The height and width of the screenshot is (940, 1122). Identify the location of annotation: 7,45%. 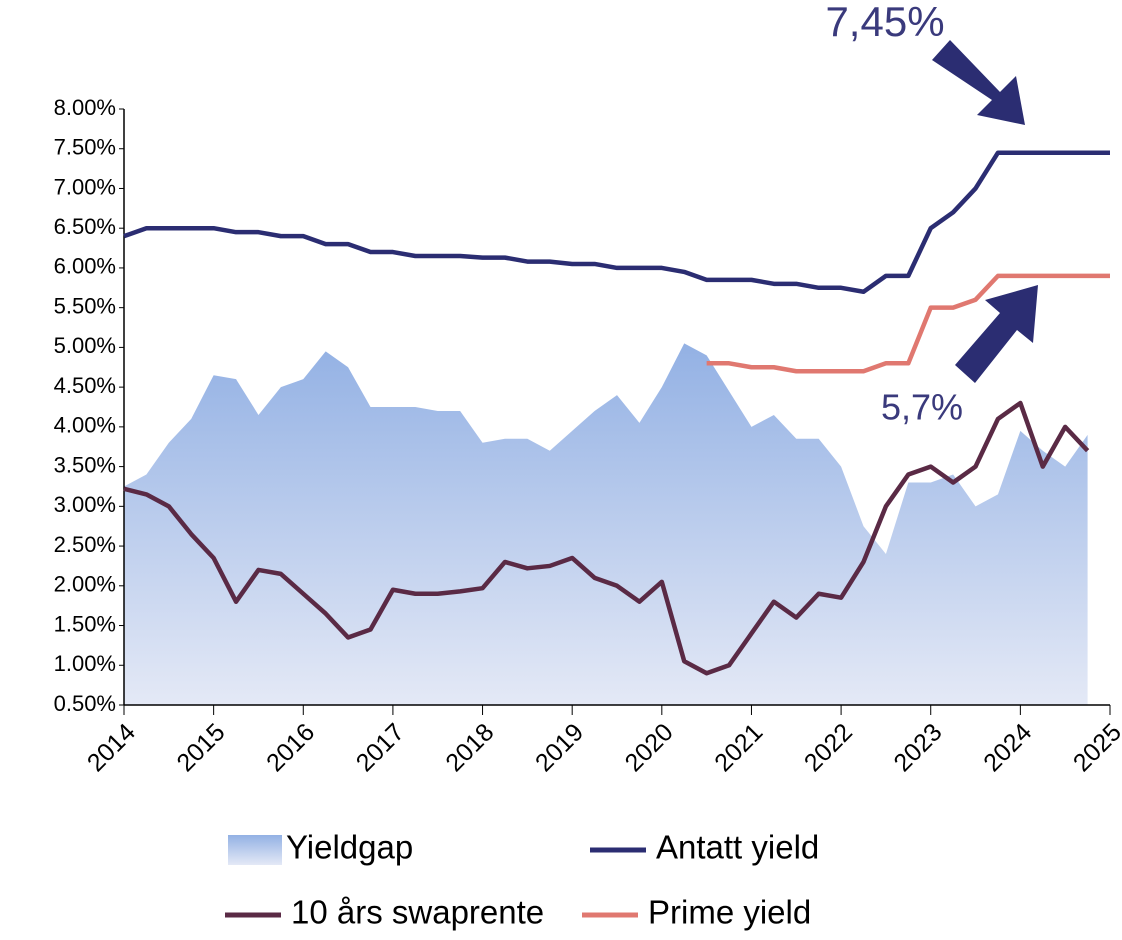
(884, 22).